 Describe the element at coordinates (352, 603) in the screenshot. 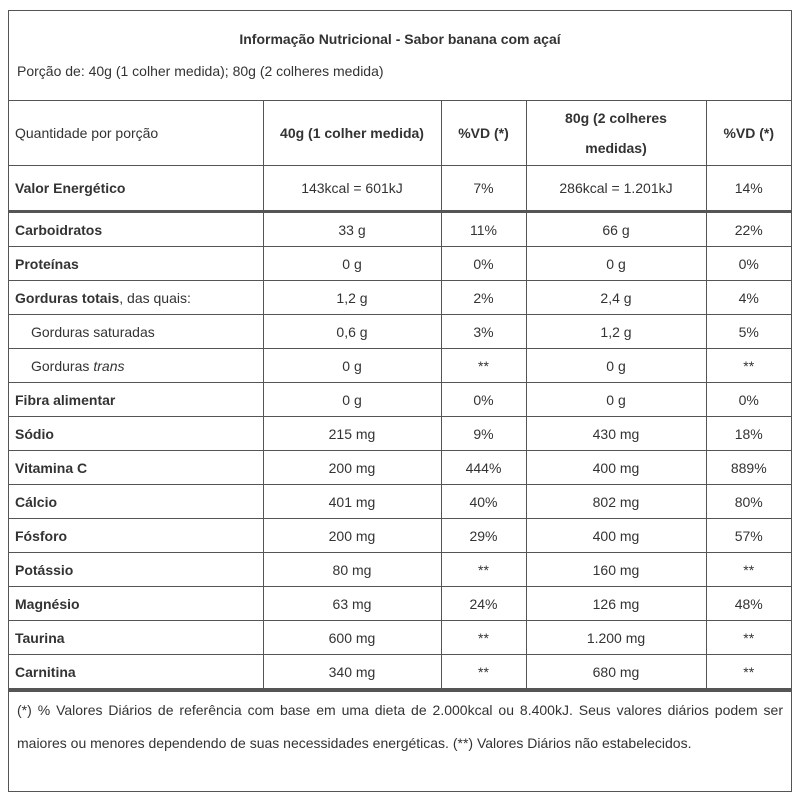

I see `cell: 63 mg` at that location.